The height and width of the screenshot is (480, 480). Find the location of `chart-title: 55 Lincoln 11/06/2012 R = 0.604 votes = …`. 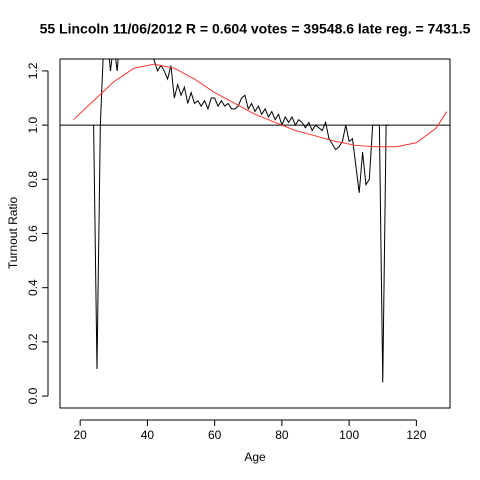

chart-title: 55 Lincoln 11/06/2012 R = 0.604 votes = … is located at coordinates (255, 29).